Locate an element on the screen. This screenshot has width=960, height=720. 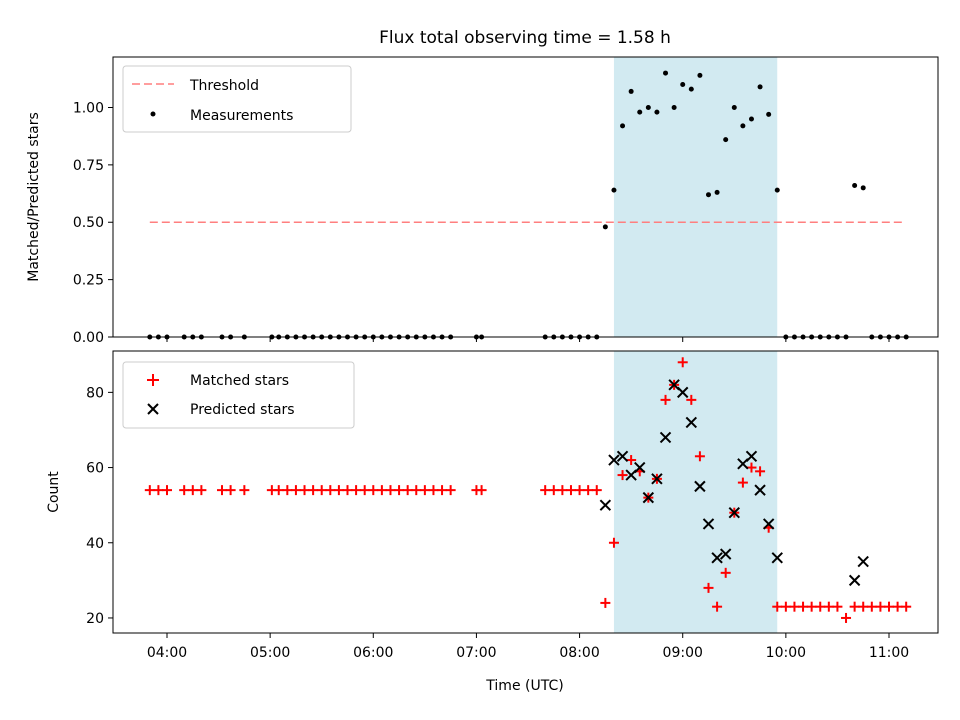
legend-matched-label: Matched stars is located at coordinates (239, 381).